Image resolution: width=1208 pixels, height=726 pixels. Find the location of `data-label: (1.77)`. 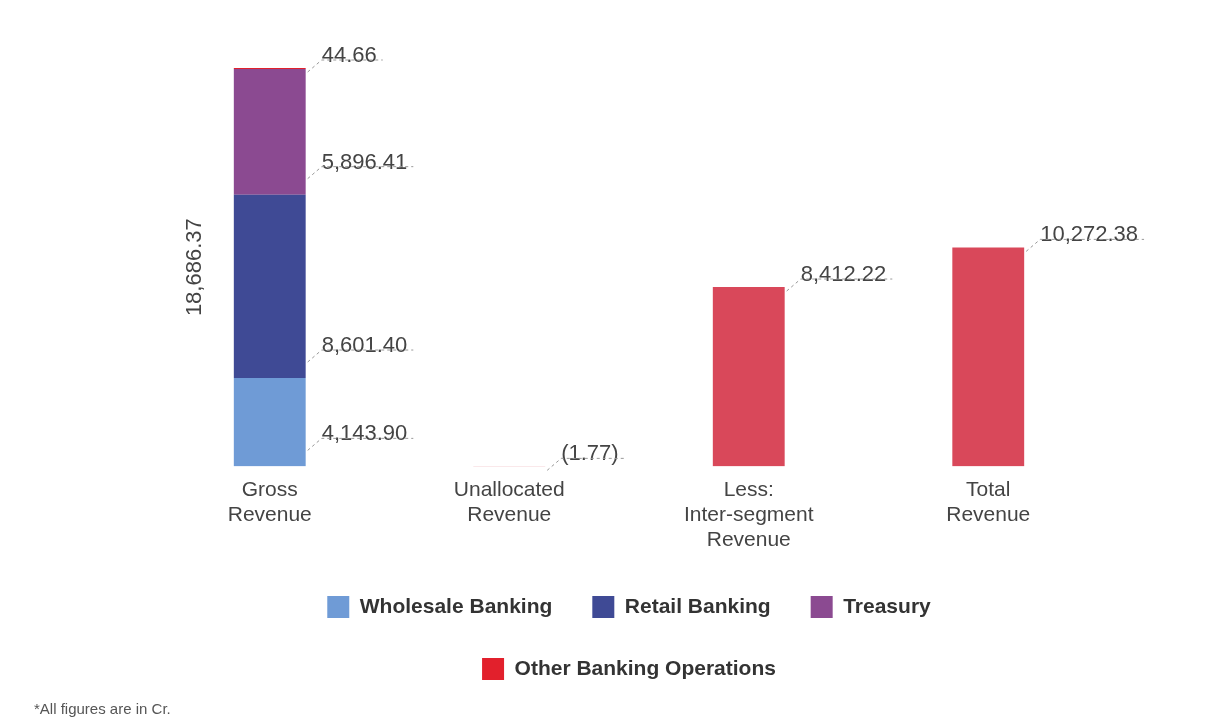

data-label: (1.77) is located at coordinates (590, 453).